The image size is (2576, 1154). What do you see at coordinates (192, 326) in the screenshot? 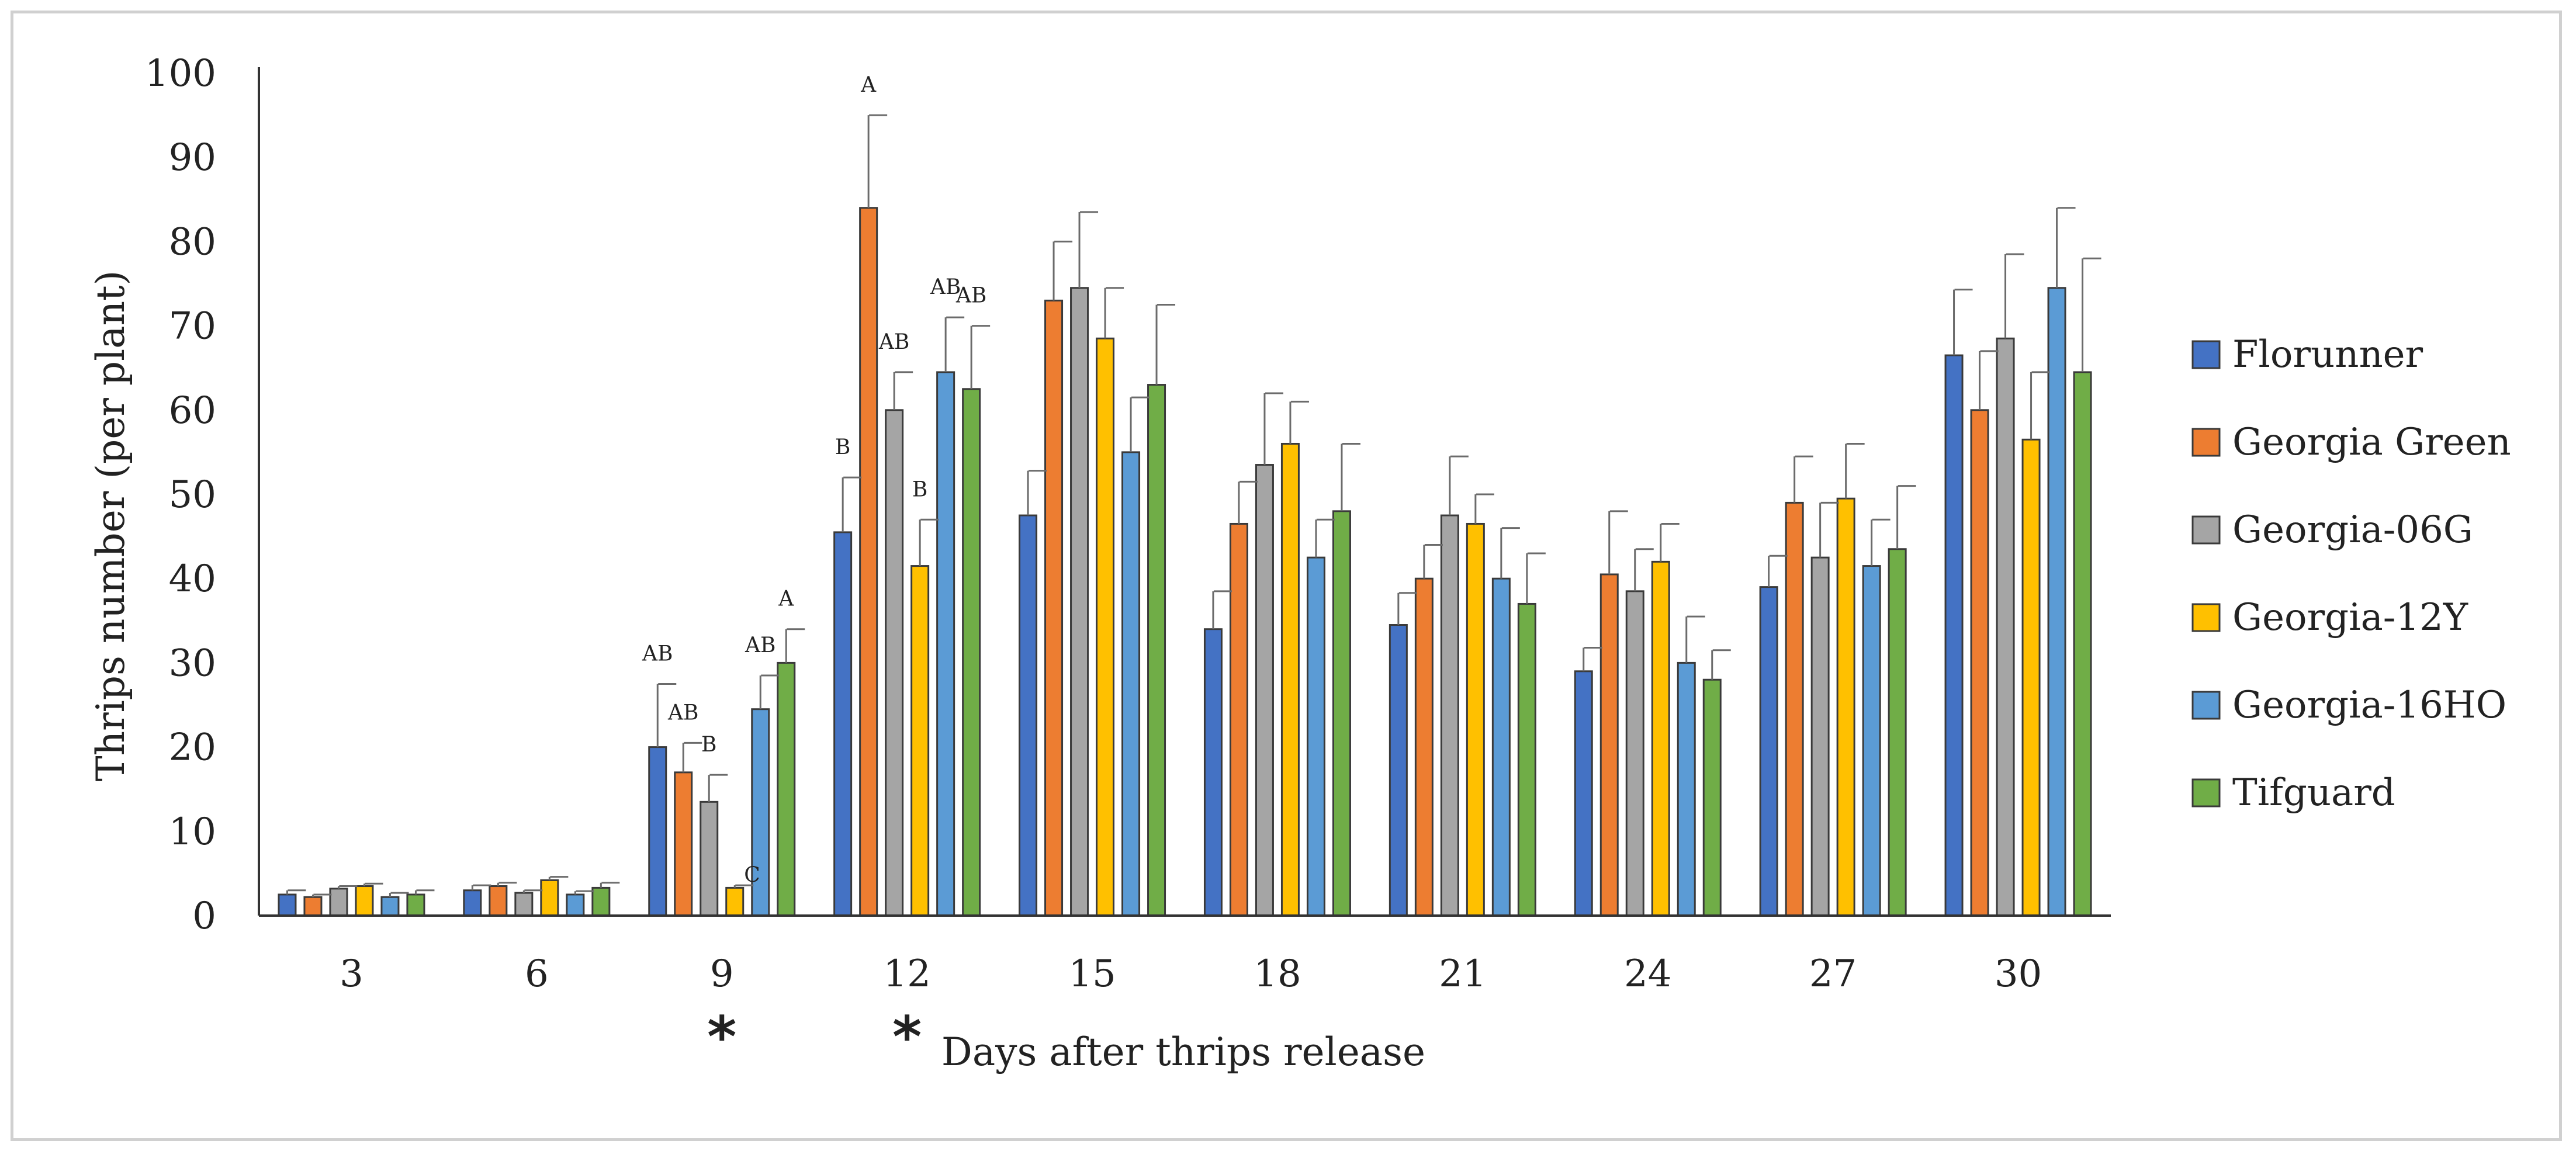
I see `y-tick-label: 70` at bounding box center [192, 326].